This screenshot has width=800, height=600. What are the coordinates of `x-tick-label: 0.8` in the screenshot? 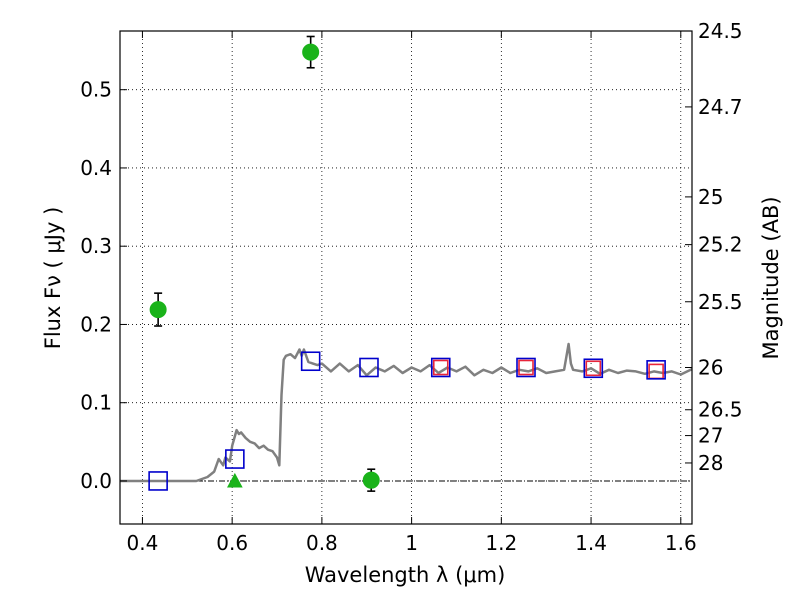 It's located at (322, 543).